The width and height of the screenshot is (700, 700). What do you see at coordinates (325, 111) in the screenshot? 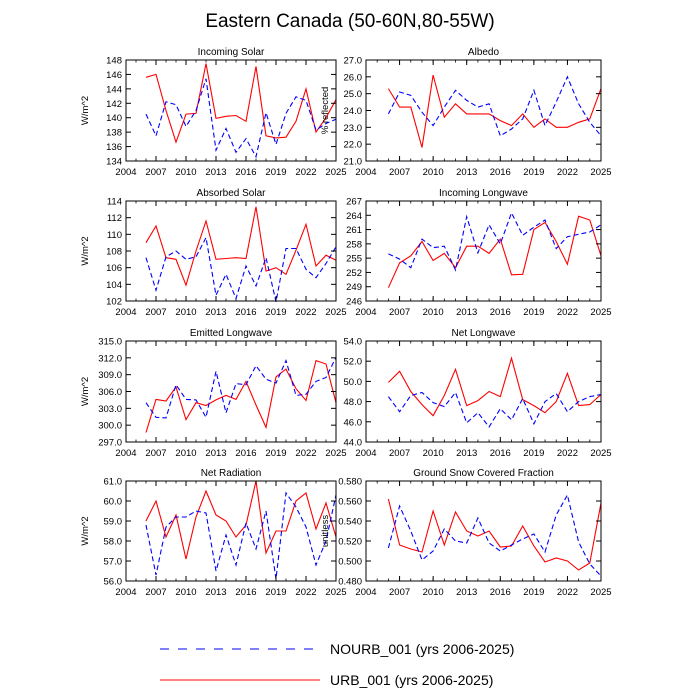
I see `y-axis-label: % reflected` at bounding box center [325, 111].